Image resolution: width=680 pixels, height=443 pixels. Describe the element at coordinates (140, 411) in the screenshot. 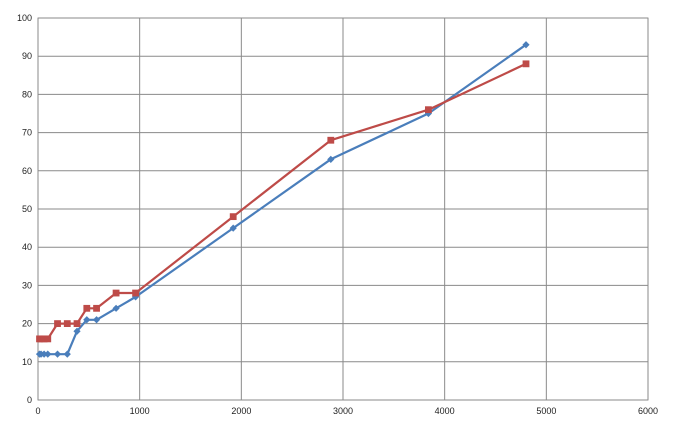

I see `x-tick-label: 1000` at that location.